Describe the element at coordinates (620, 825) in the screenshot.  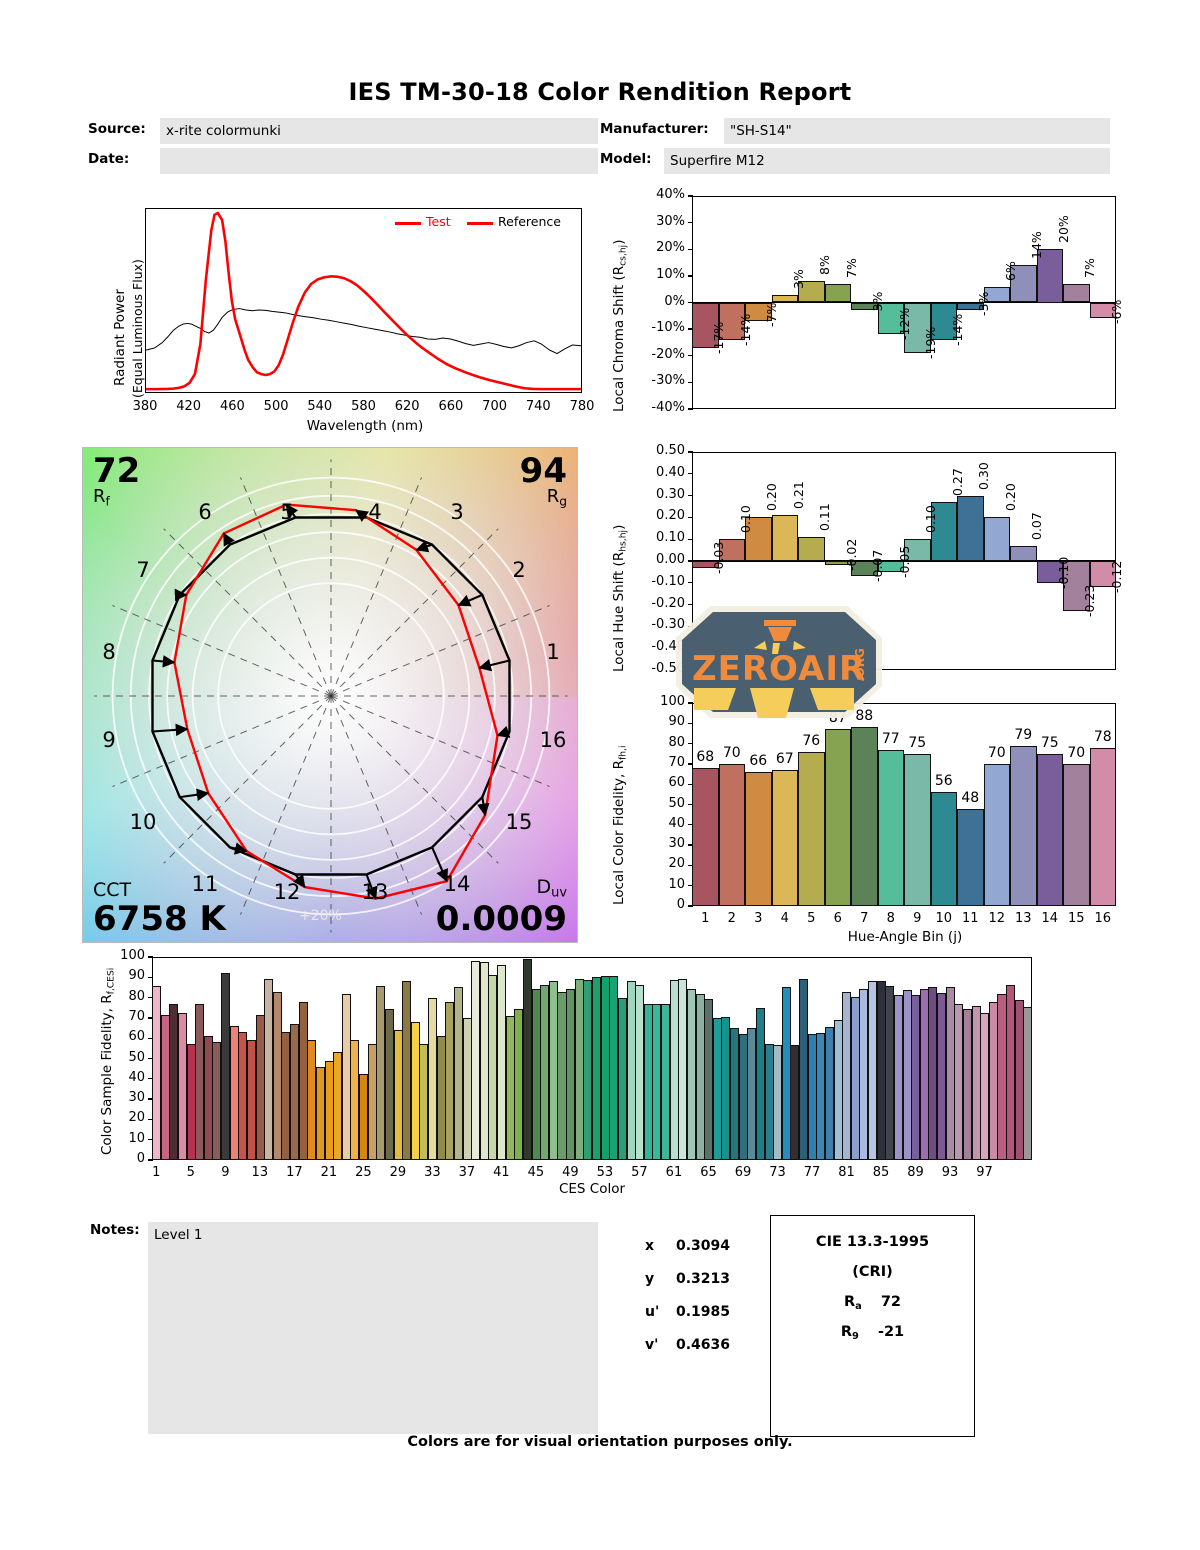
I see `fidelity-ylabel-text: Local Color Fidelity, Rfh,i` at that location.